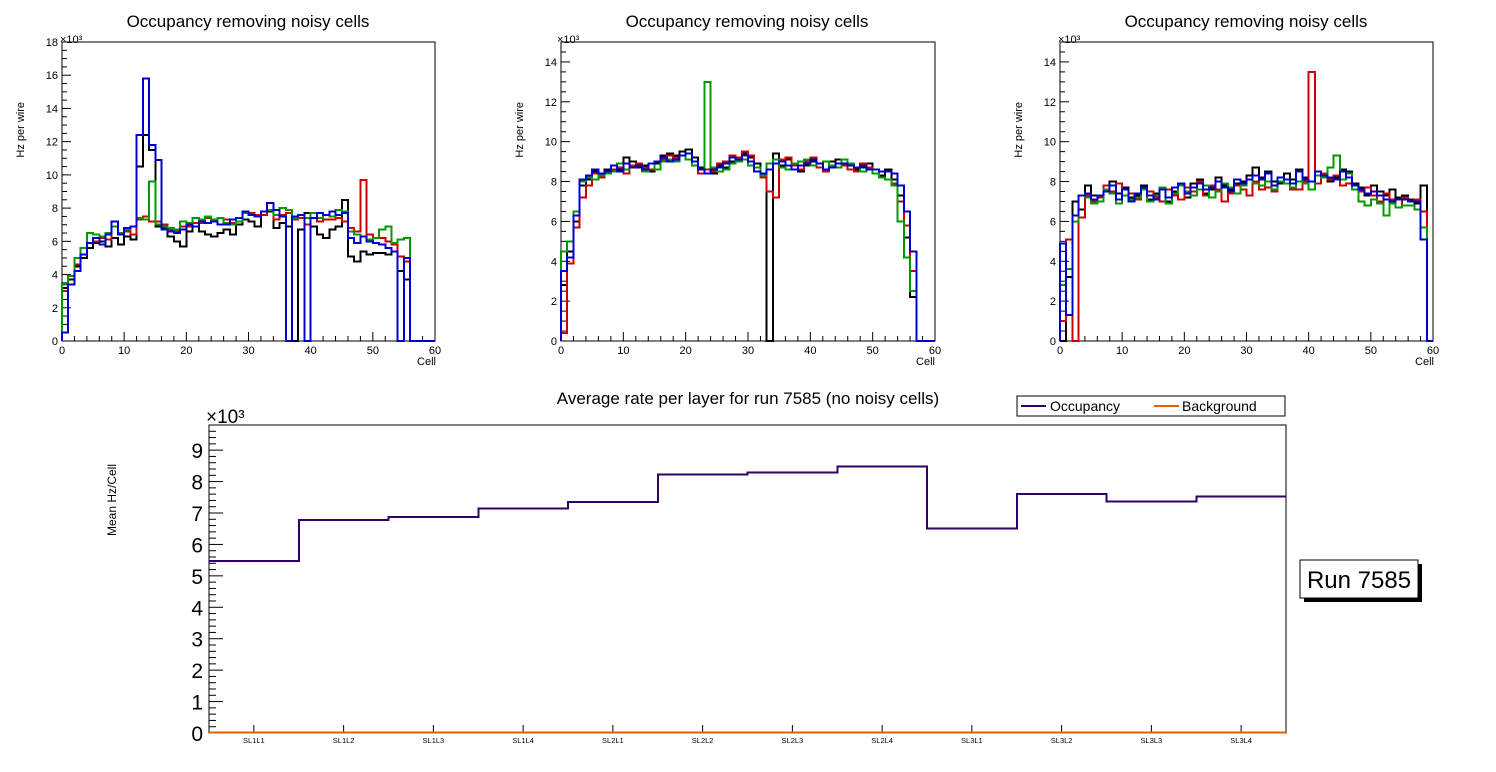 Image resolution: width=1496 pixels, height=772 pixels. Describe the element at coordinates (935, 351) in the screenshot. I see `panel-2-xtick-label: 60` at that location.